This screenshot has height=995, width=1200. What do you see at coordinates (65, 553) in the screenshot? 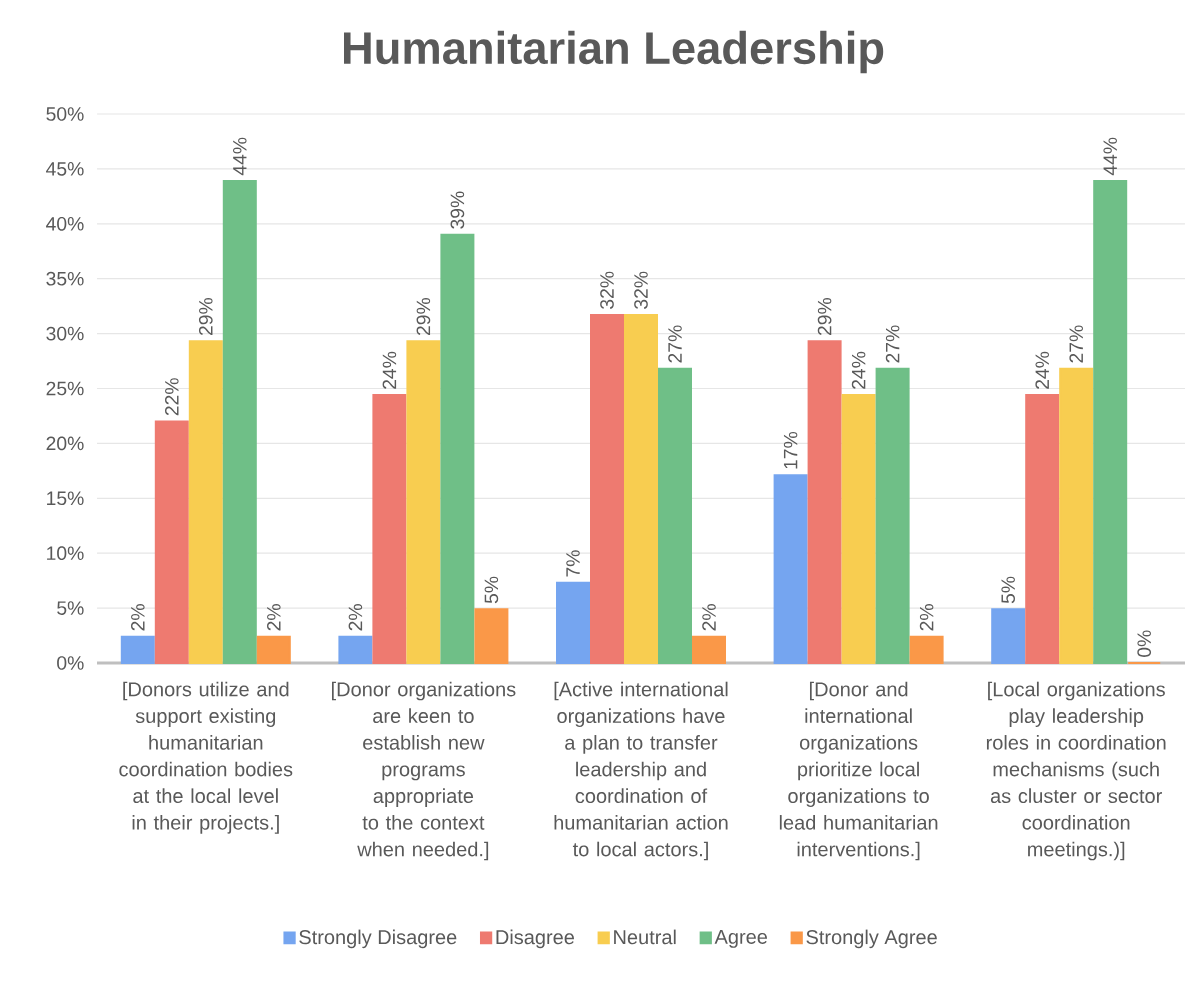
I see `y-tick-label: 10%` at bounding box center [65, 553].